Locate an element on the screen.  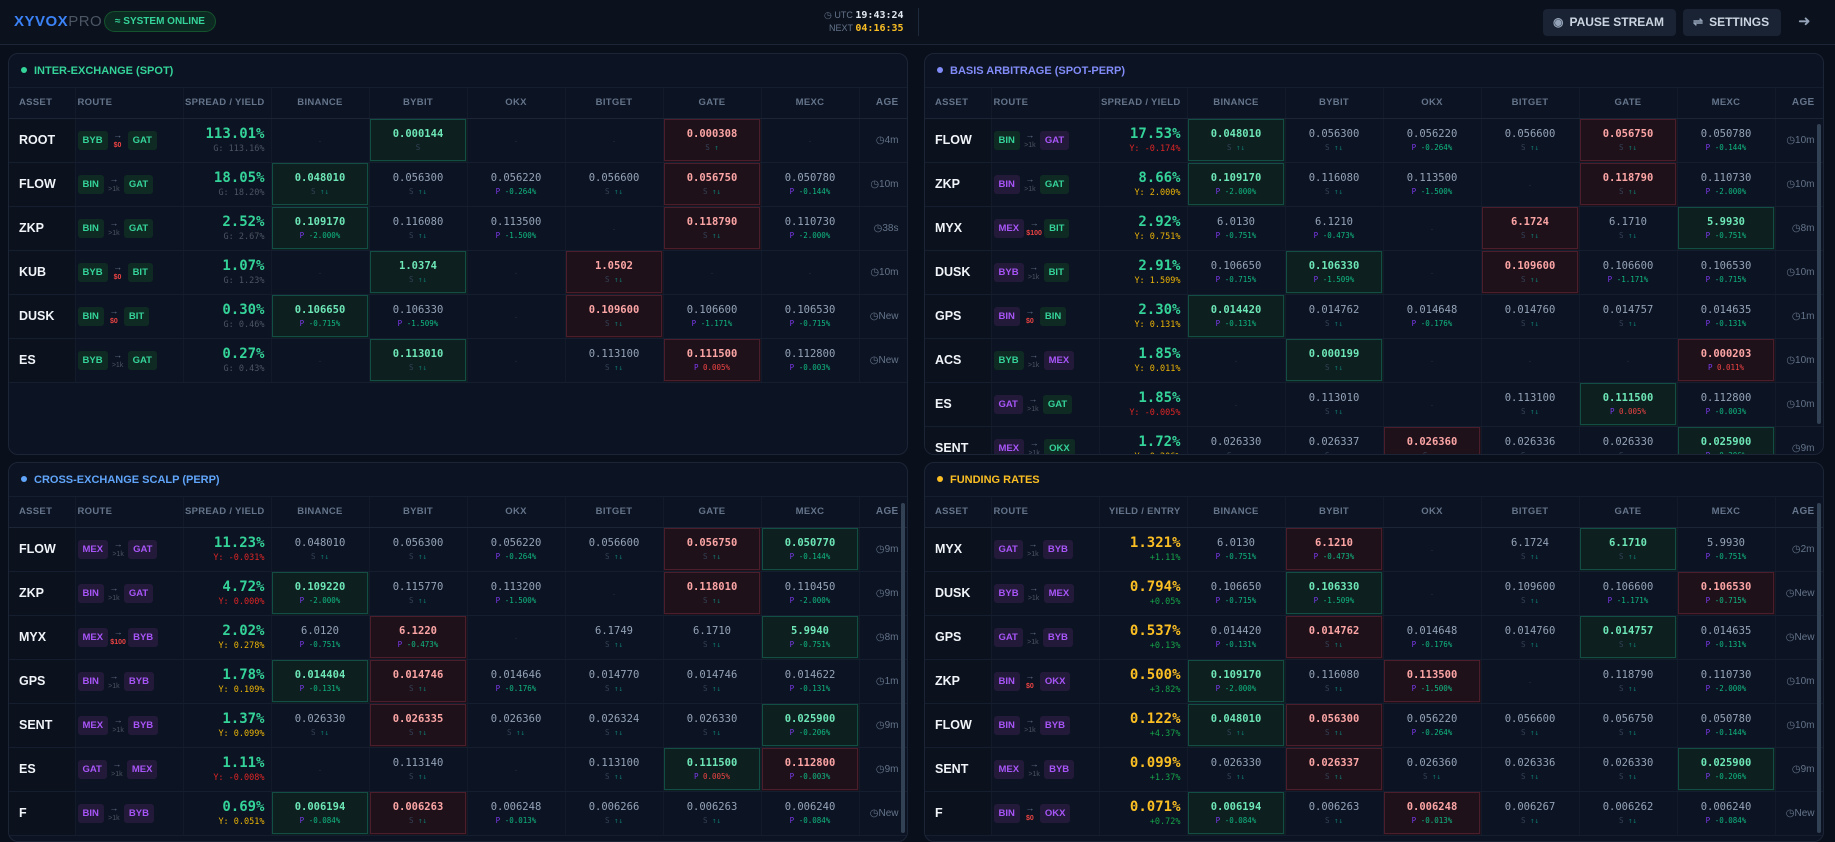
asset-symbol: FLOW is located at coordinates (958, 140).